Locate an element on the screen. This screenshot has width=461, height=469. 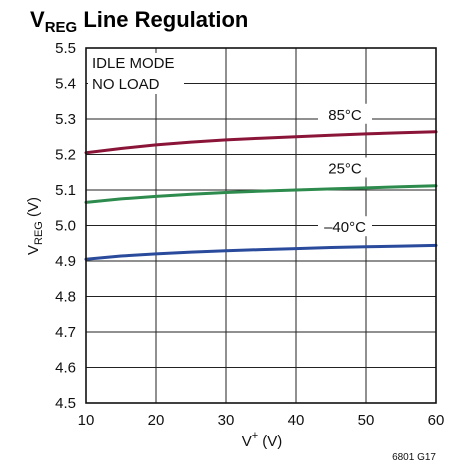
y-axis-label: VREG (V) is located at coordinates (35, 226).